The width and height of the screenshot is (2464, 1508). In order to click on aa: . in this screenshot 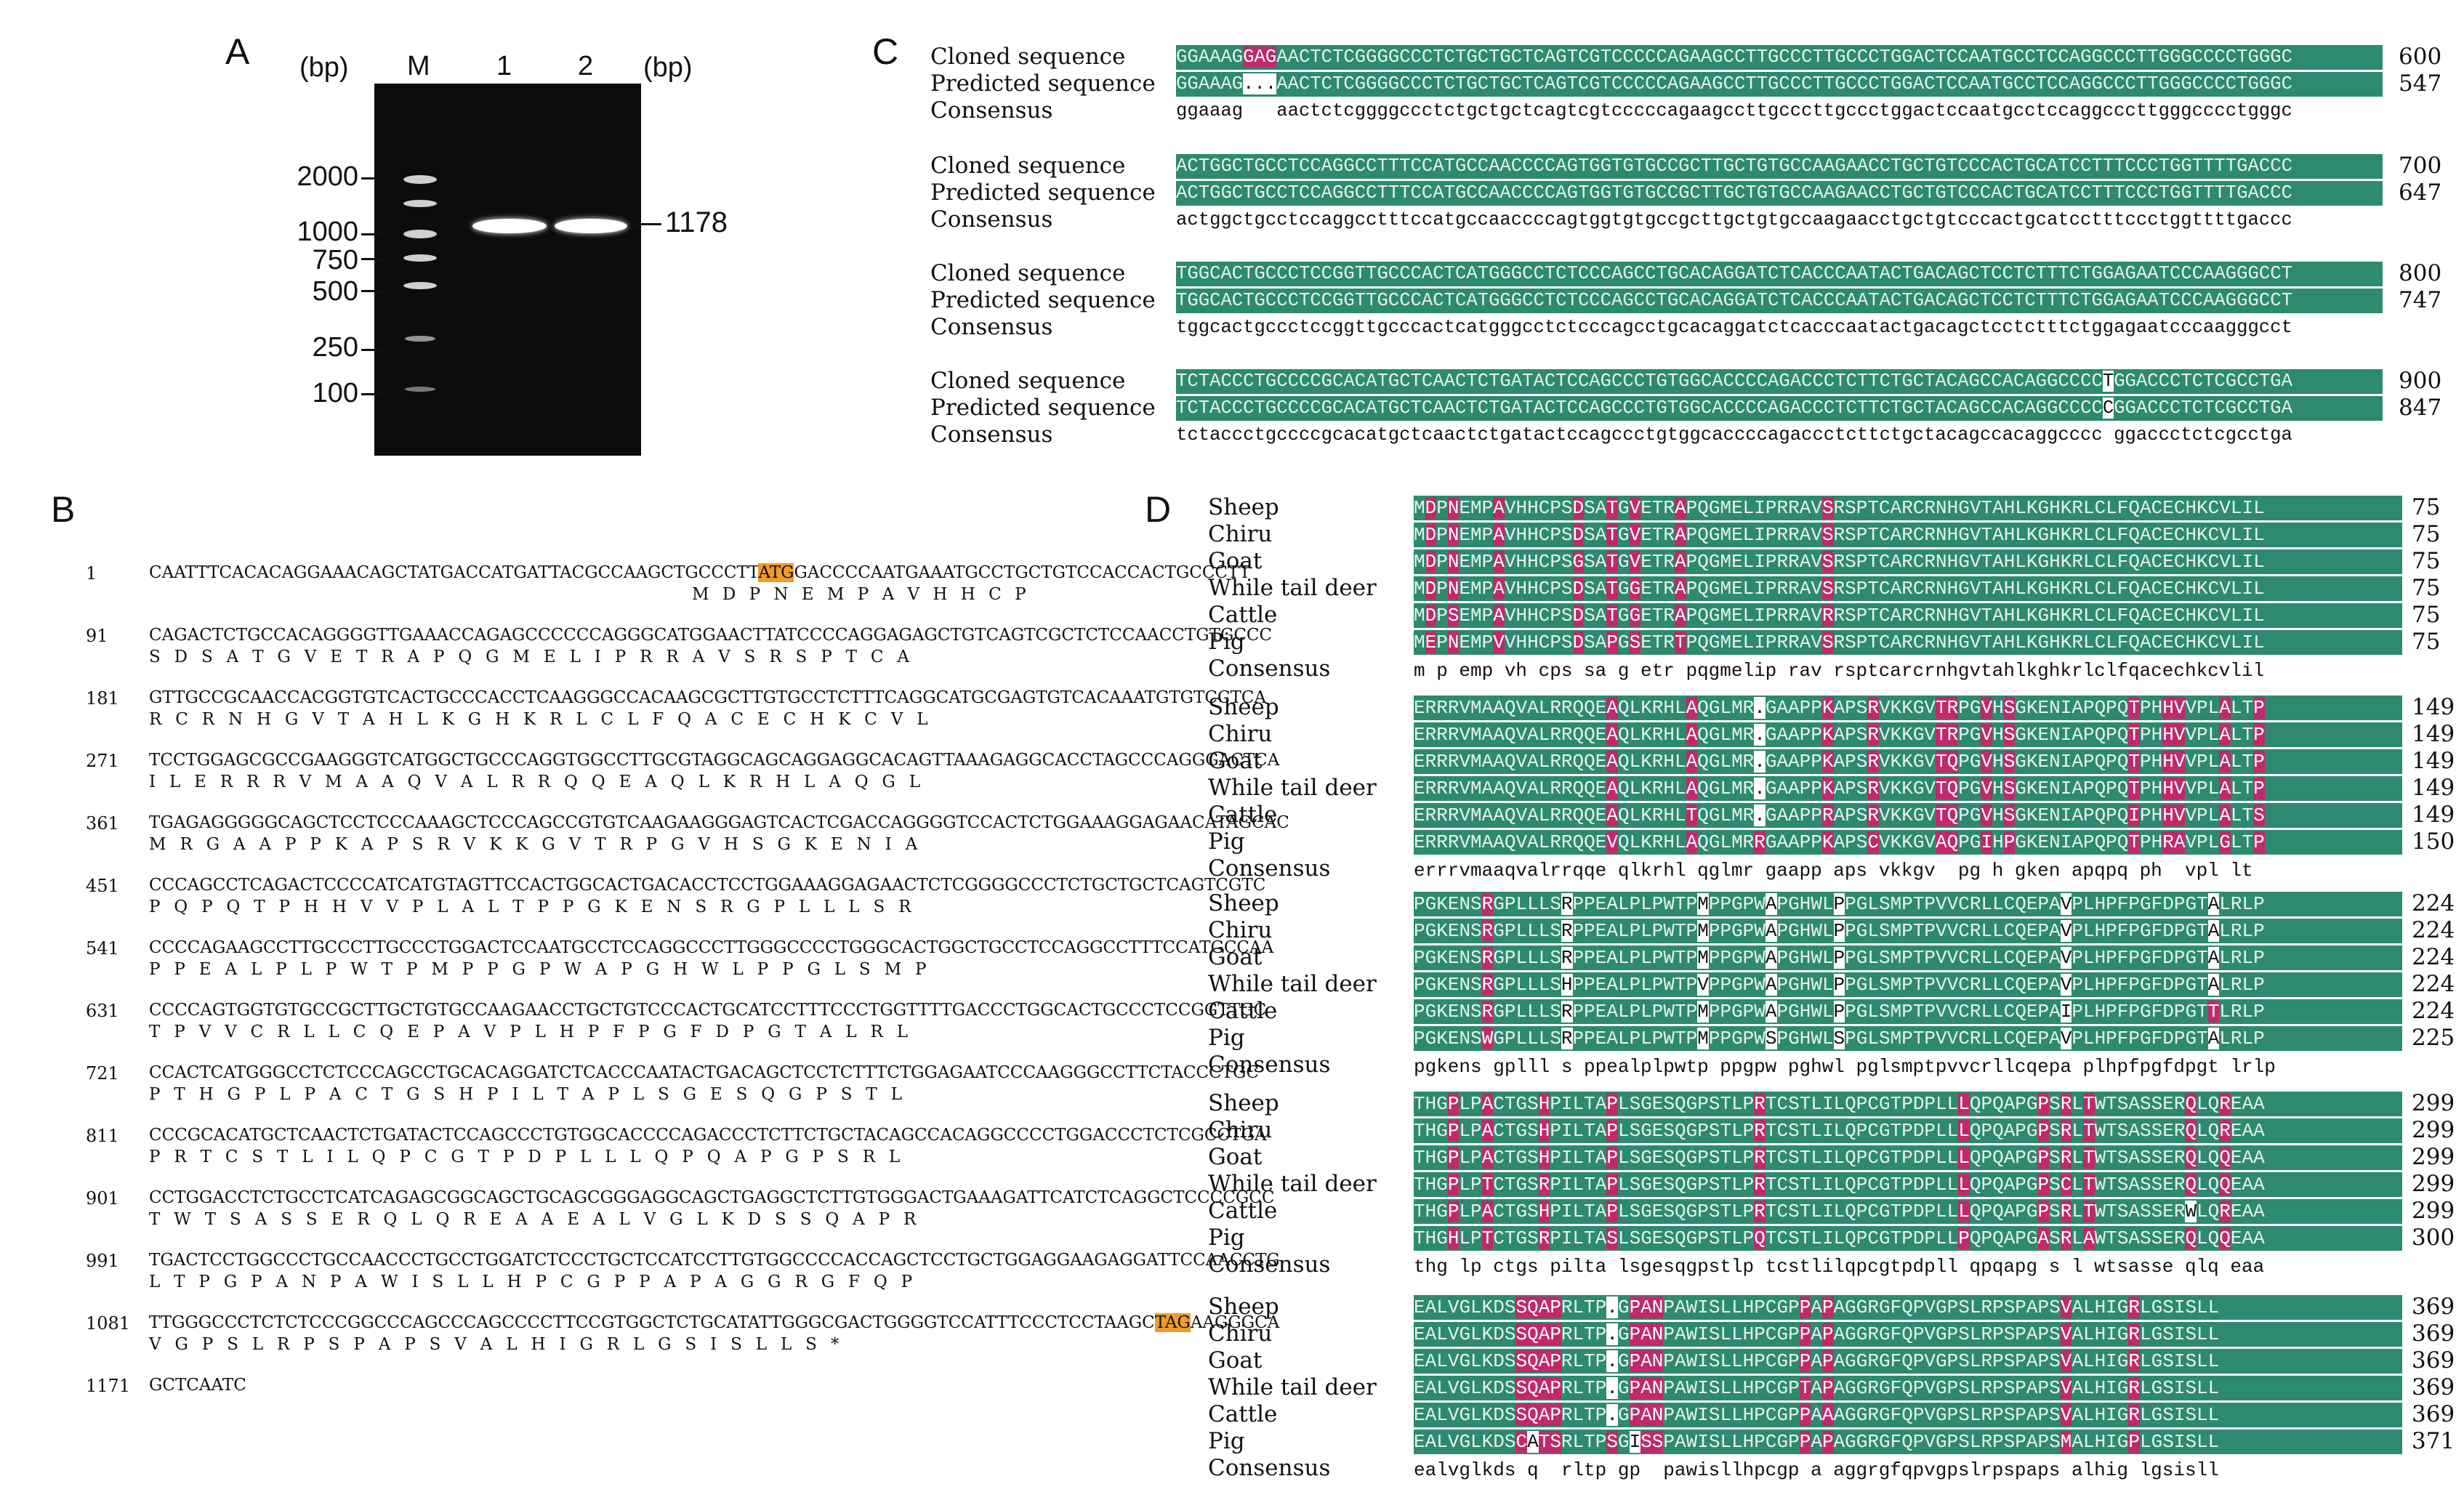, I will do `click(1760, 762)`.